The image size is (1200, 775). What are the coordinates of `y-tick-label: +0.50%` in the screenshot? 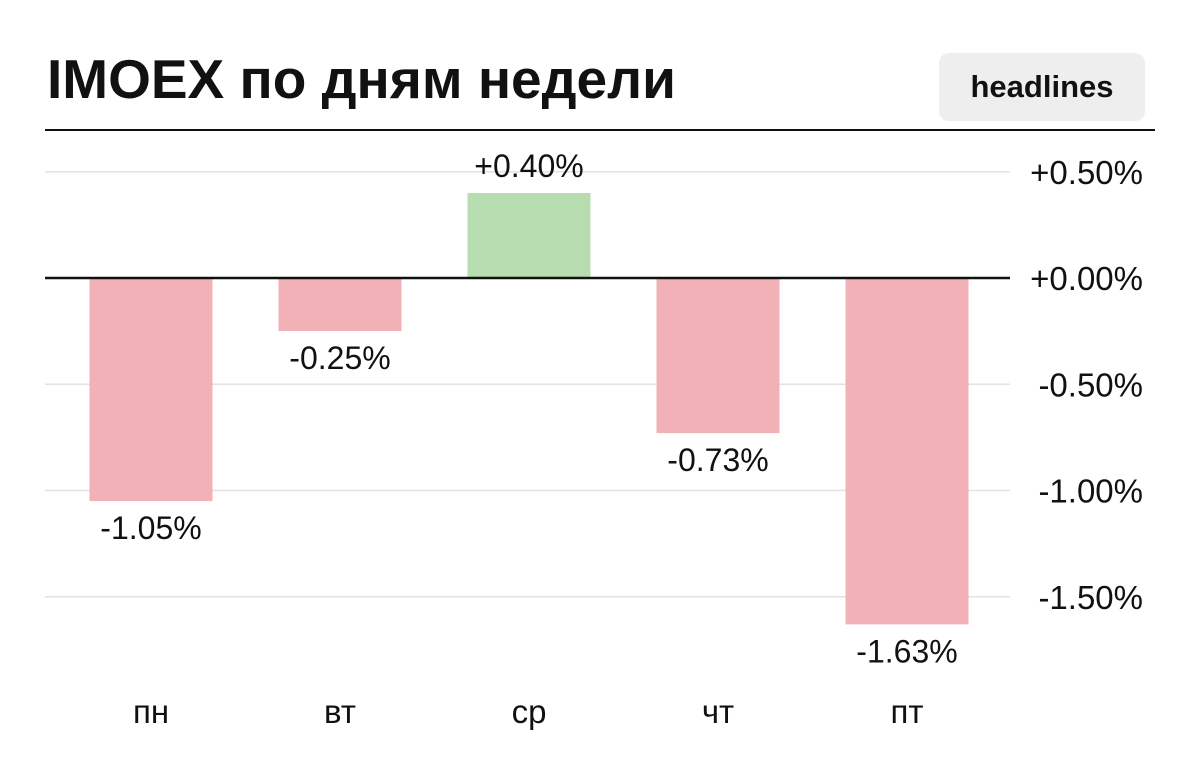 It's located at (1086, 172).